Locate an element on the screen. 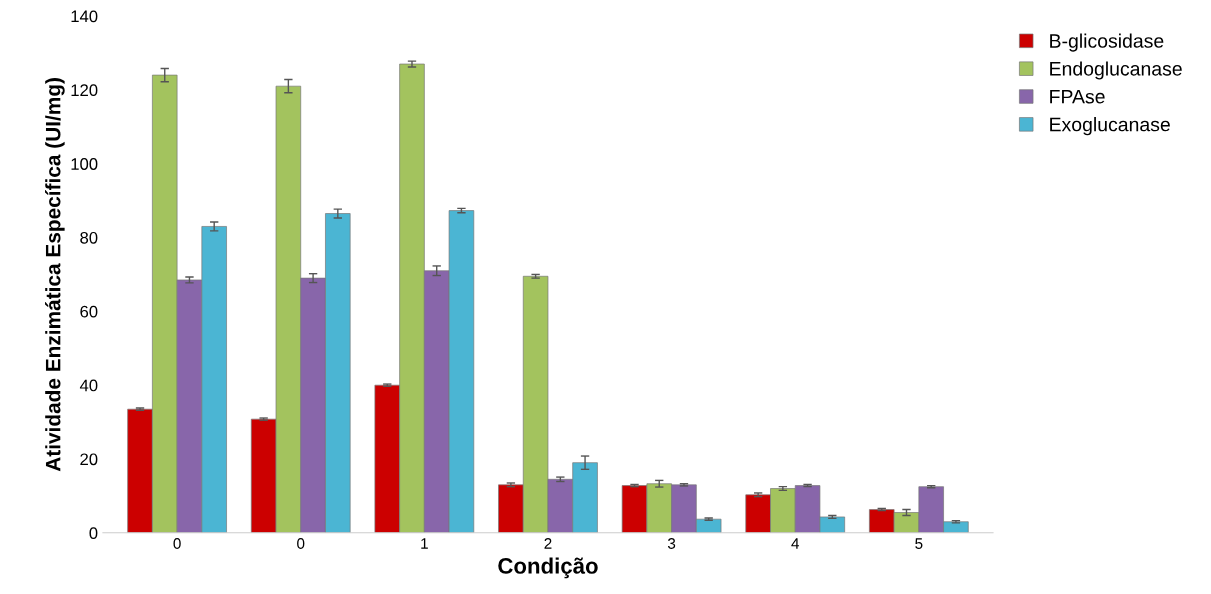  x-tick-label: 5 is located at coordinates (919, 543).